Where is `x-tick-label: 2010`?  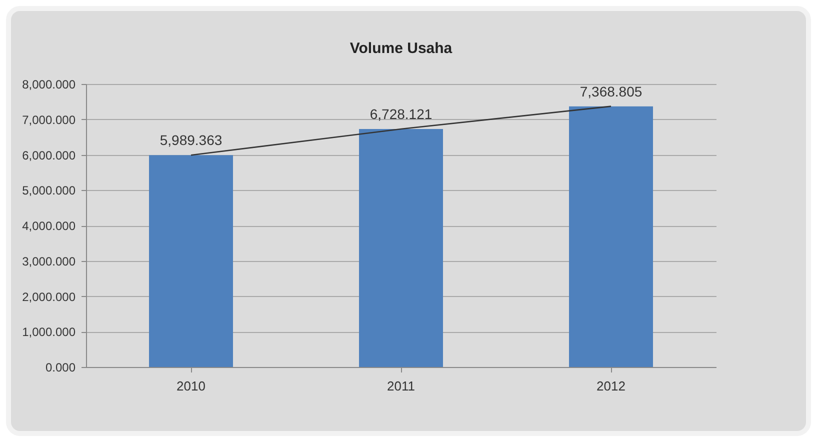 x-tick-label: 2010 is located at coordinates (191, 386).